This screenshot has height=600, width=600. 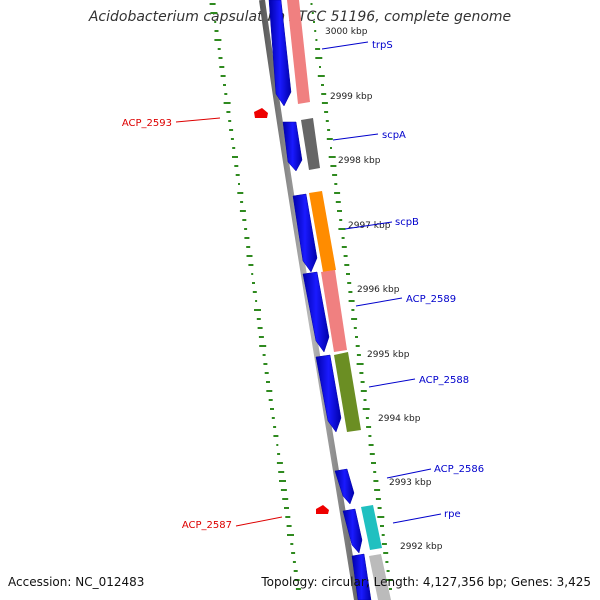 What do you see at coordinates (346, 32) in the screenshot?
I see `kbp-tick-label: 3000 kbp` at bounding box center [346, 32].